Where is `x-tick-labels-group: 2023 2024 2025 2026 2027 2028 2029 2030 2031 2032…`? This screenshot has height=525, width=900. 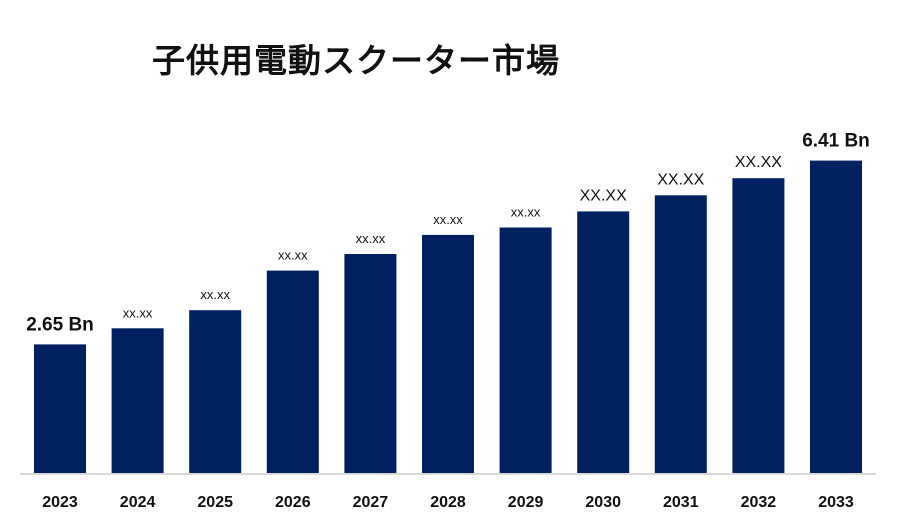
x-tick-labels-group: 2023 2024 2025 2026 2027 2028 2029 2030 2031 2032… is located at coordinates (448, 502).